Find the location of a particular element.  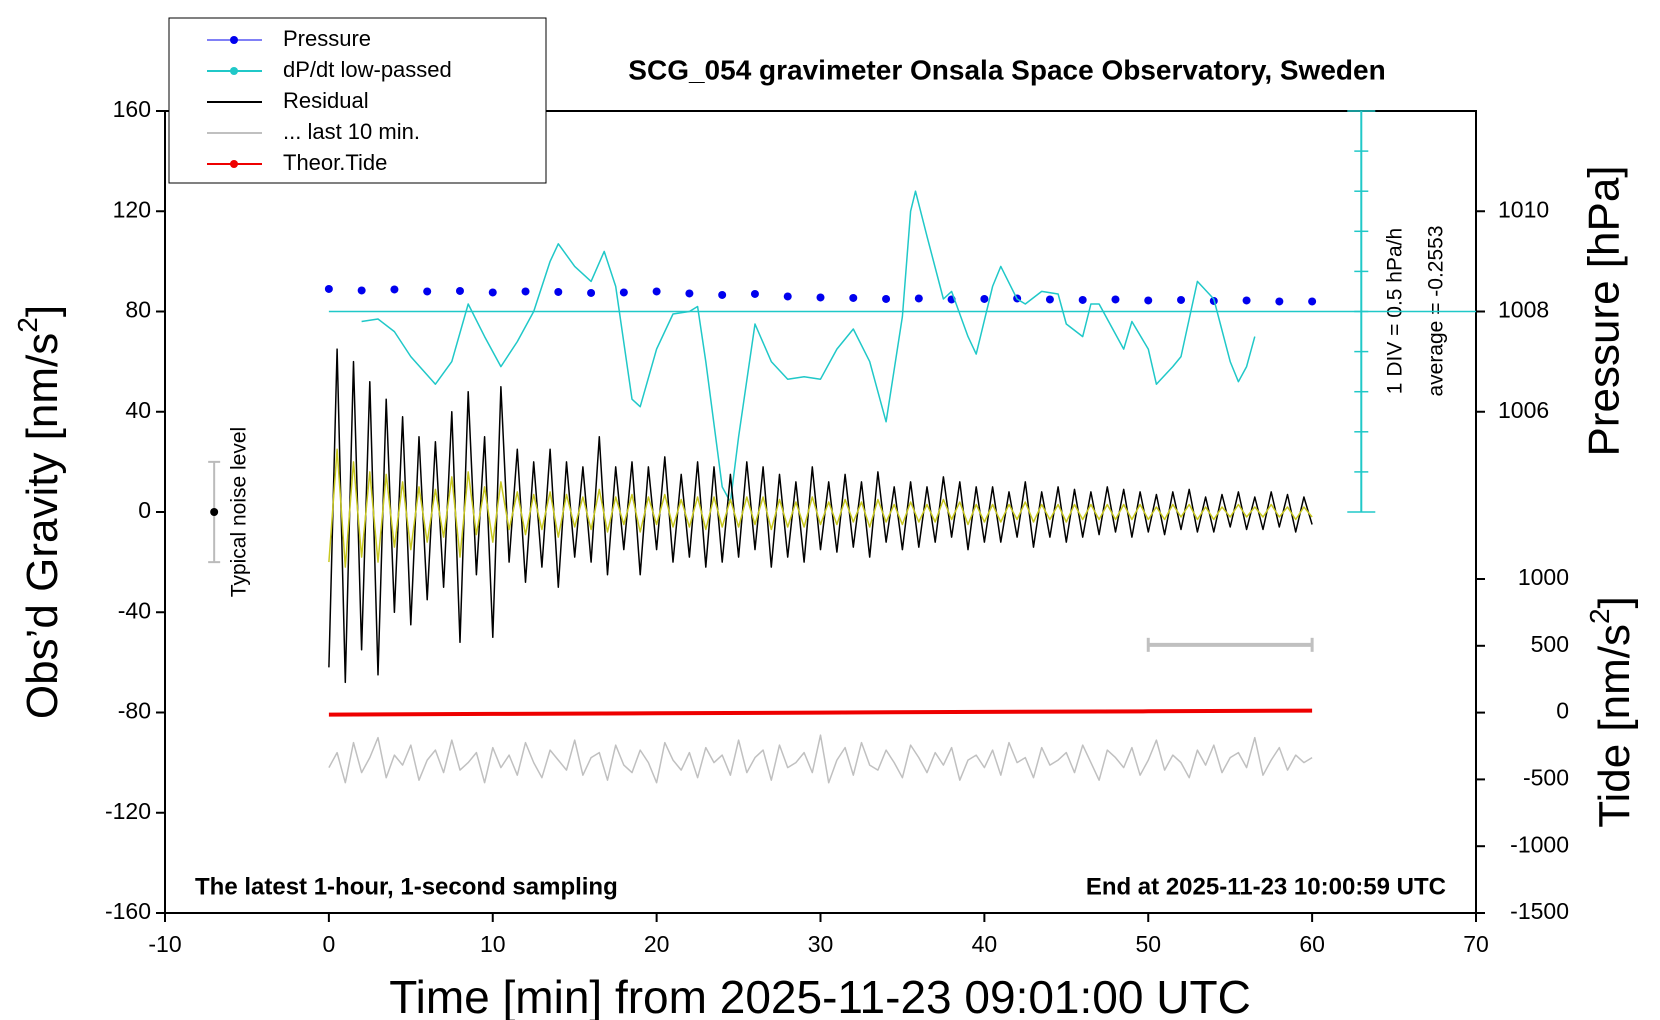

y-axis-label-sup: 2 is located at coordinates (27, 325).